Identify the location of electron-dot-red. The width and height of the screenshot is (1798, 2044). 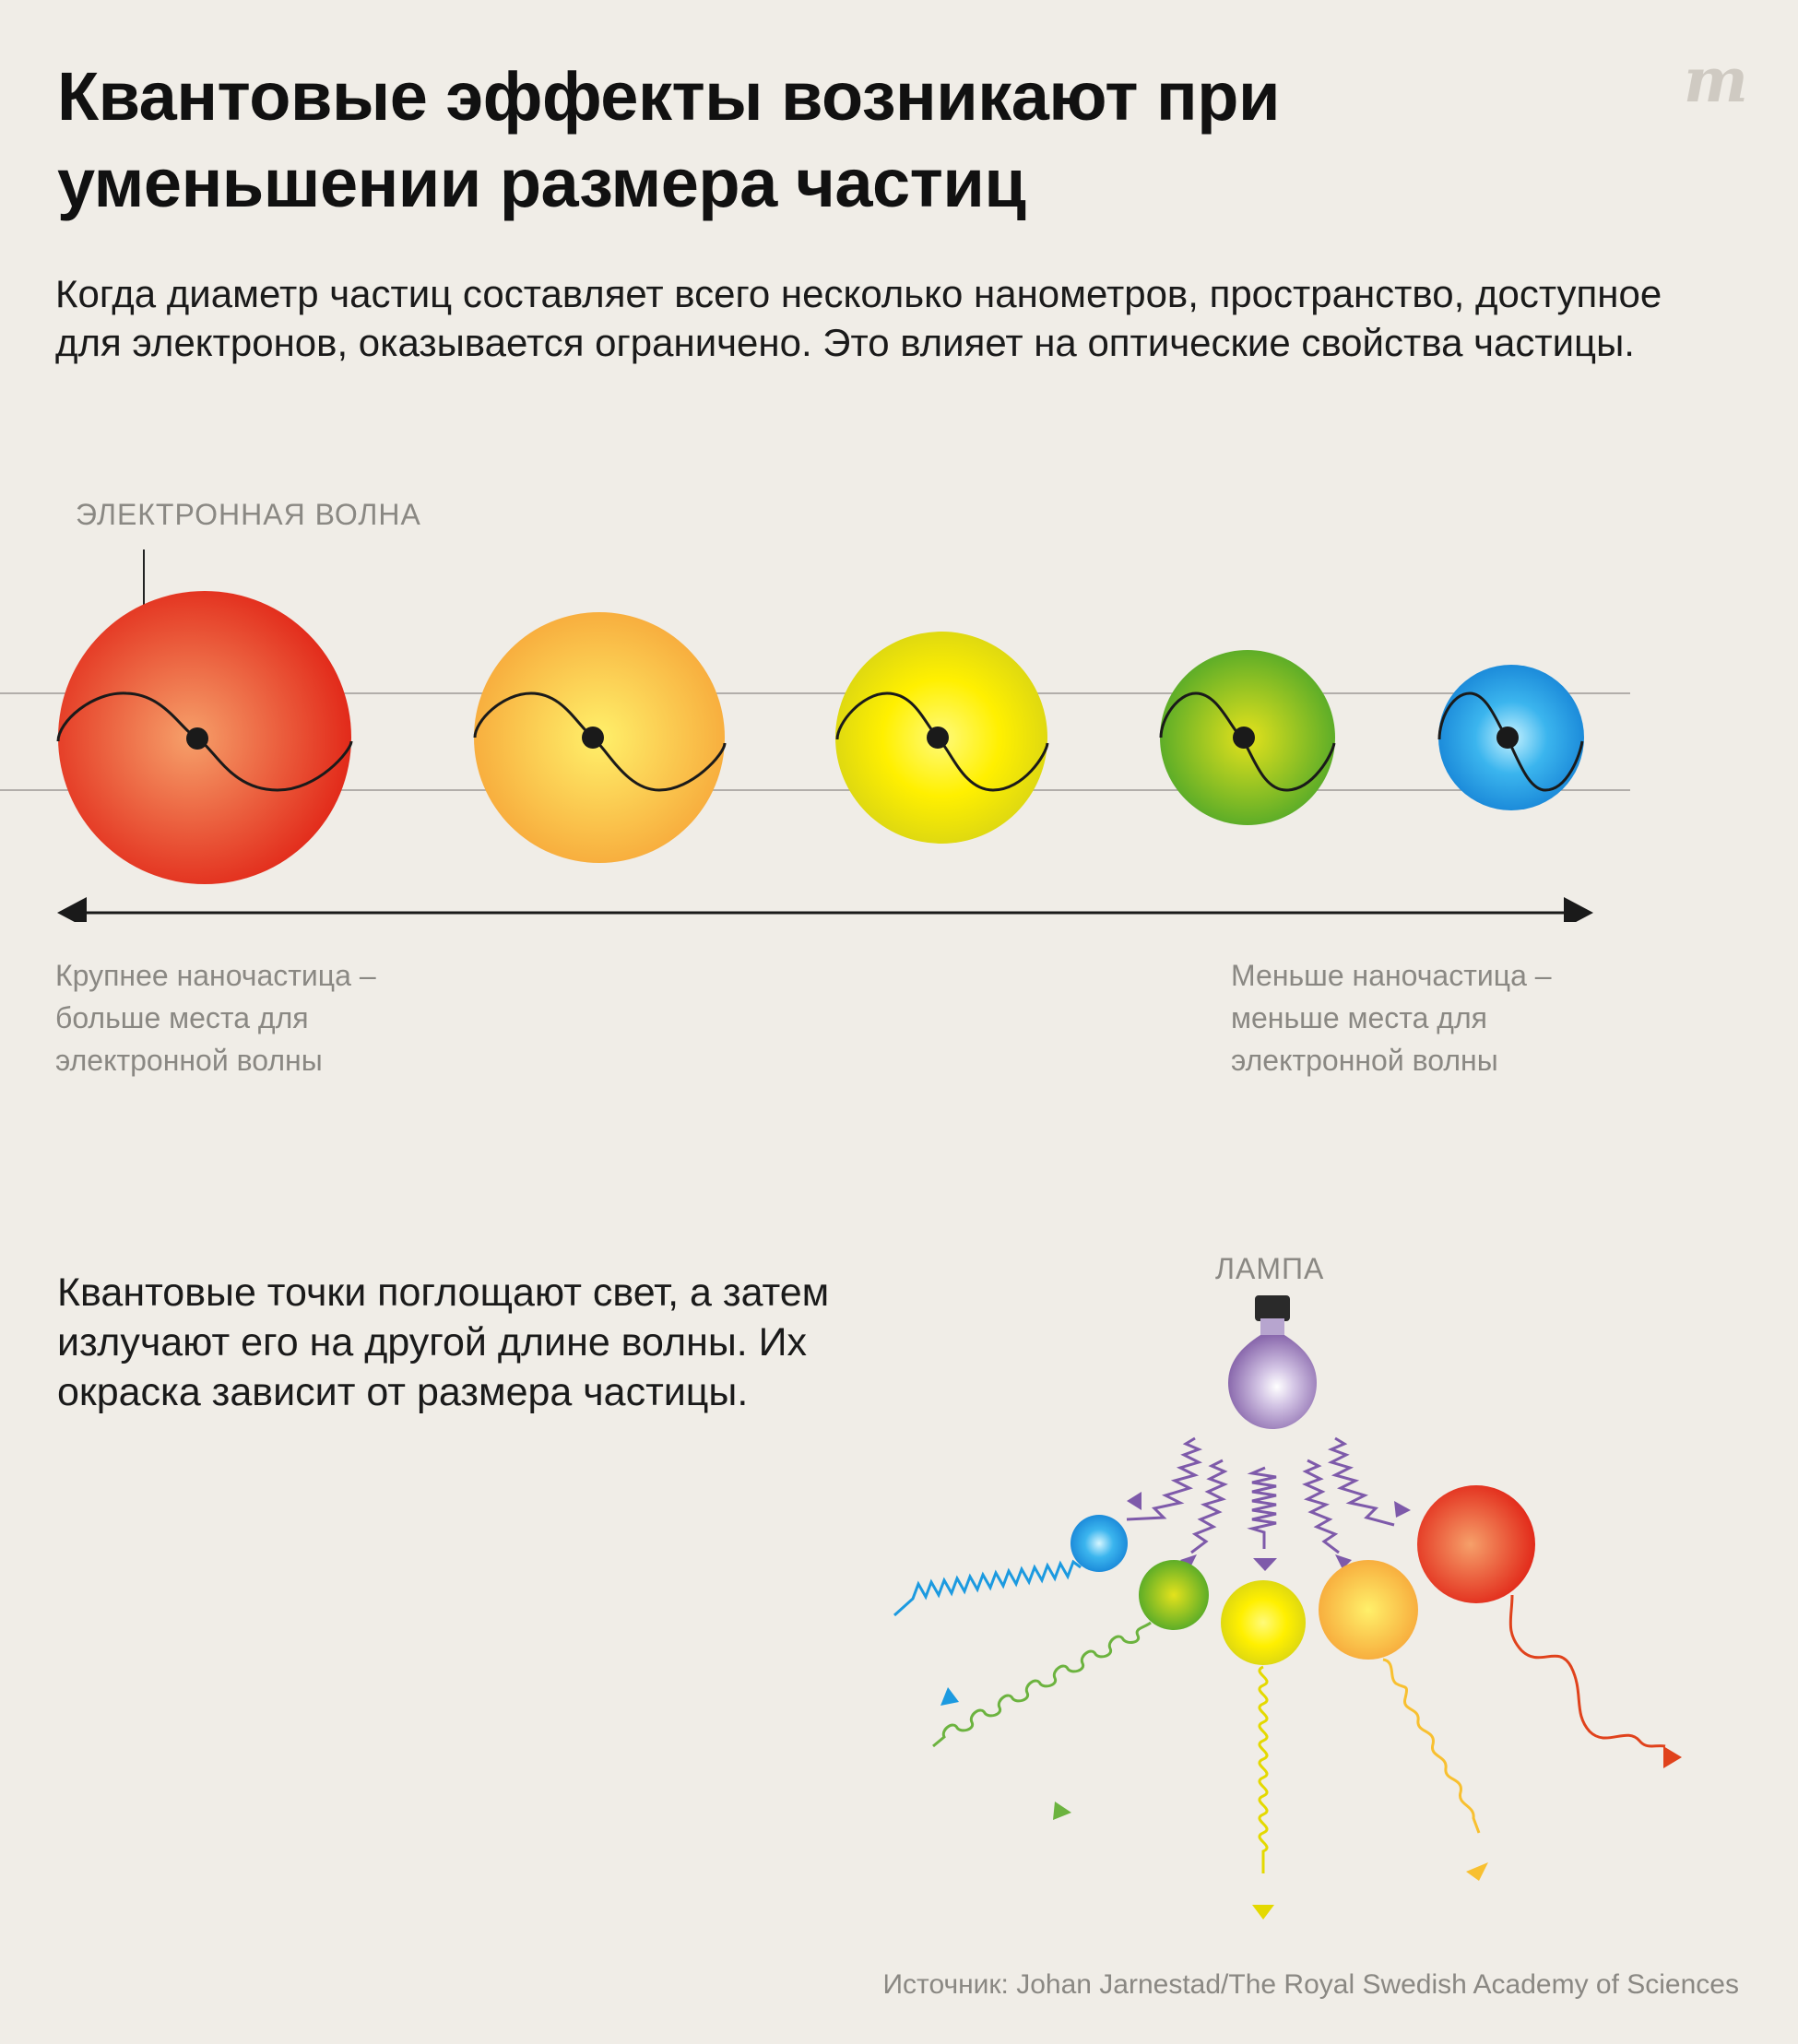
(197, 738).